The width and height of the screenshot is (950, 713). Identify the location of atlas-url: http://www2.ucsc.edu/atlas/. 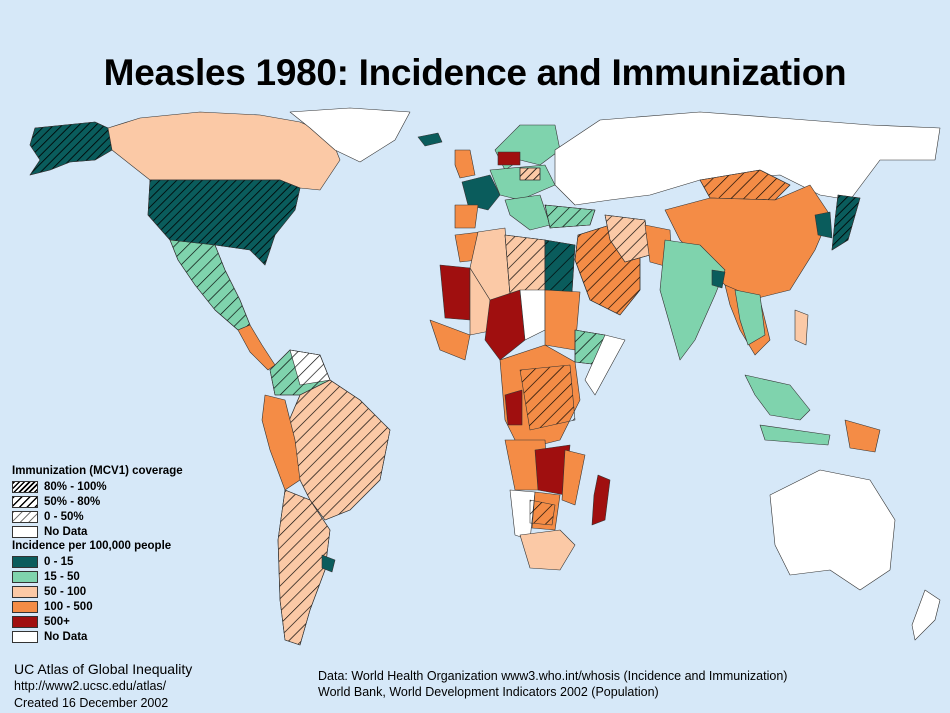
(90, 686).